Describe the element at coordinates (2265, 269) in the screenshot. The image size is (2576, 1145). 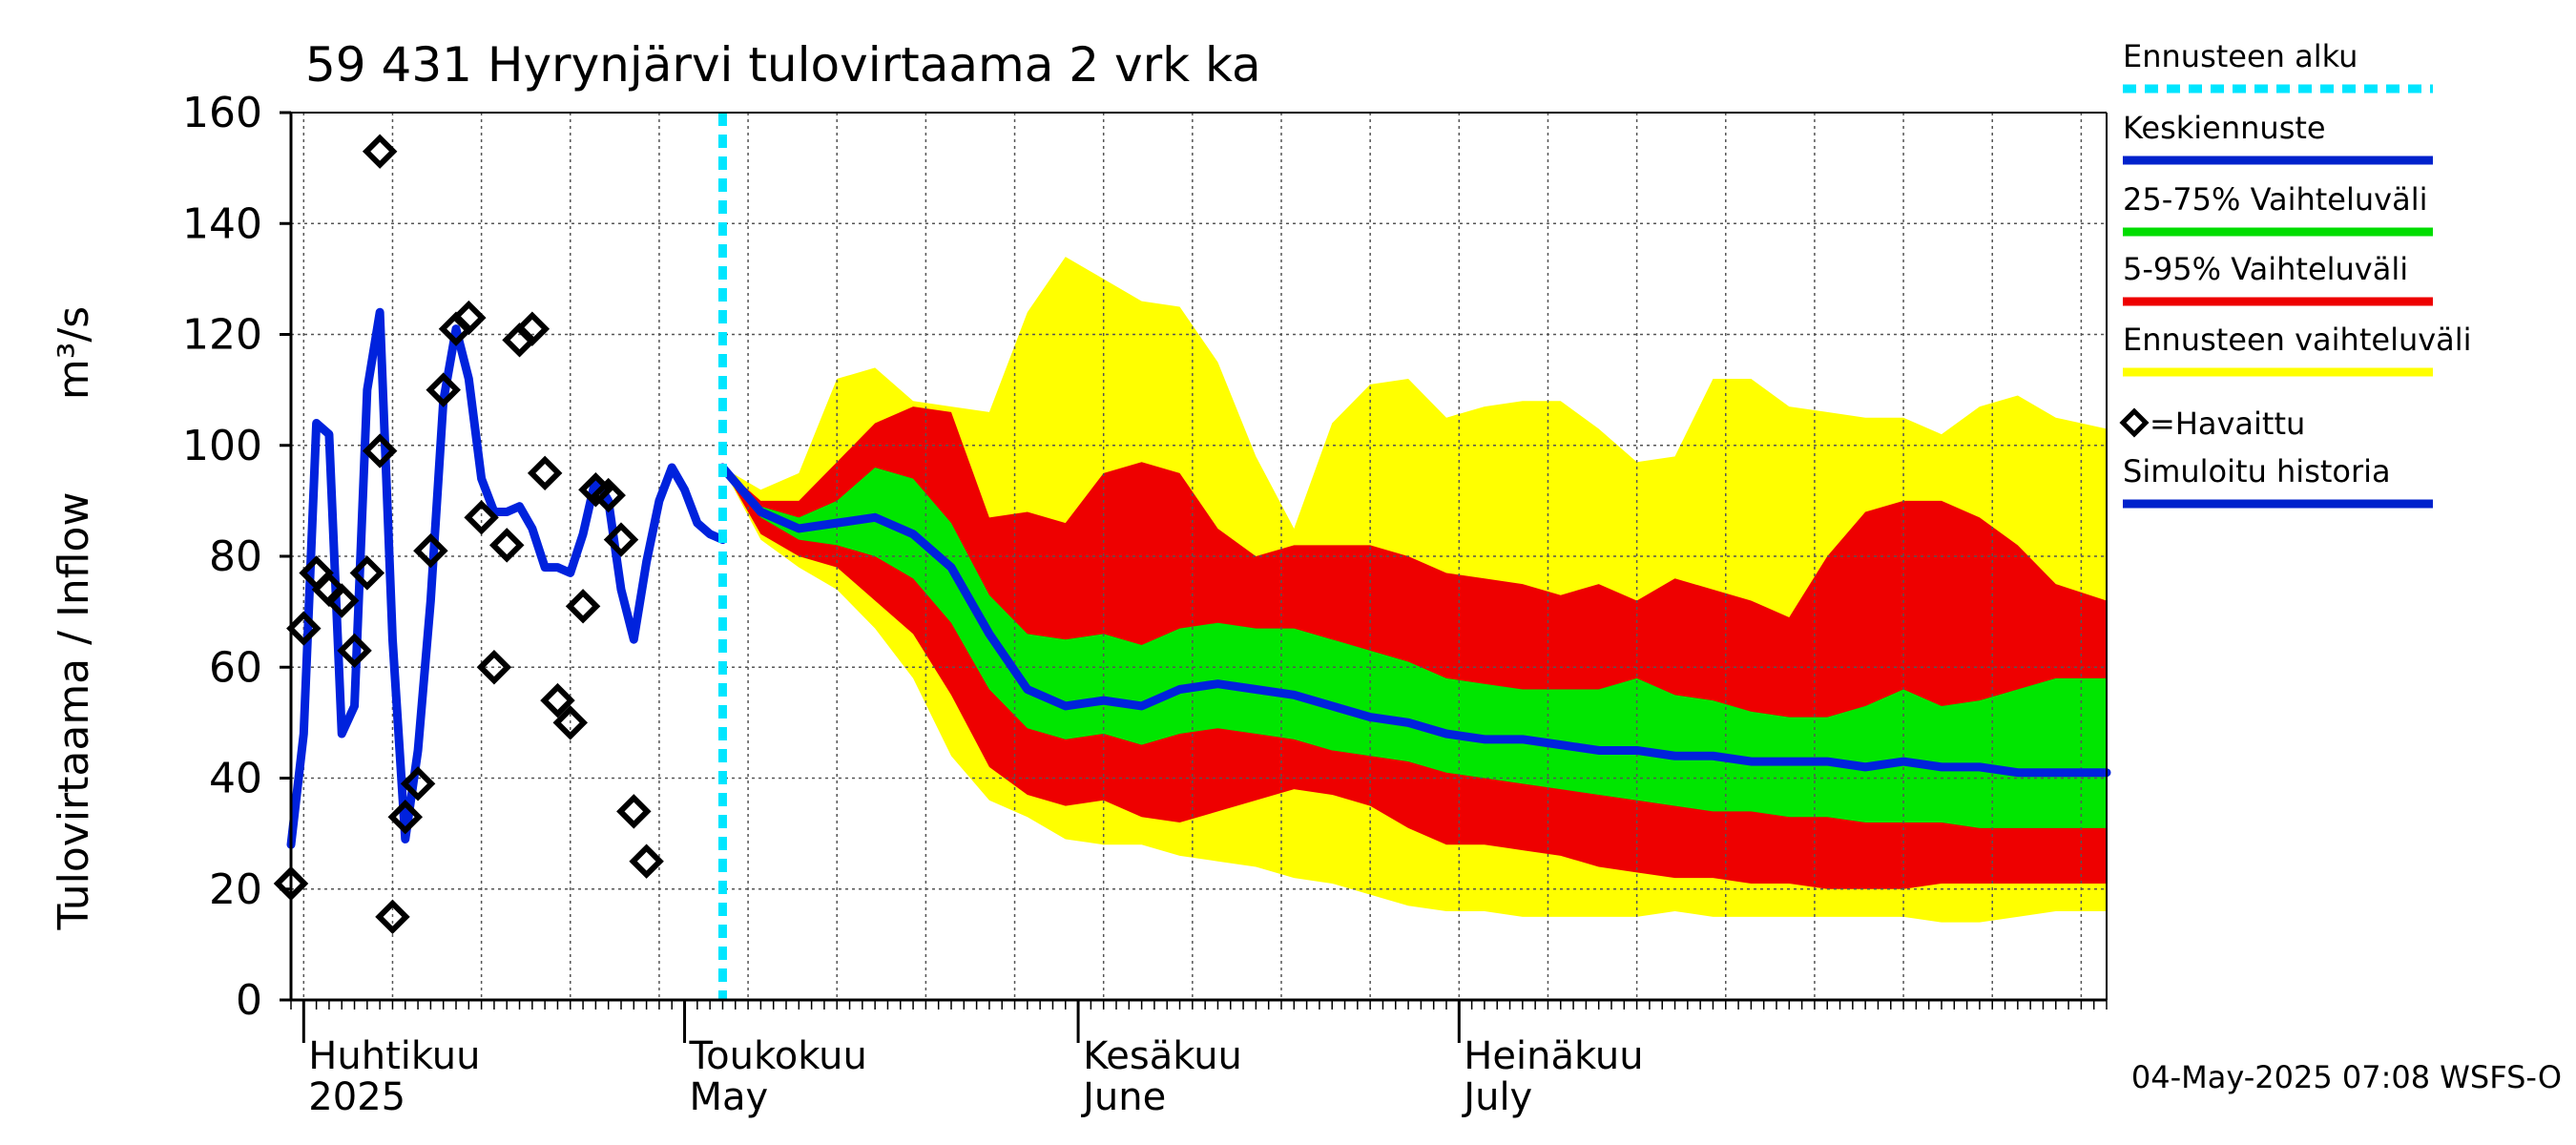
I see `legend-label: 5-95% Vaihteluväli` at that location.